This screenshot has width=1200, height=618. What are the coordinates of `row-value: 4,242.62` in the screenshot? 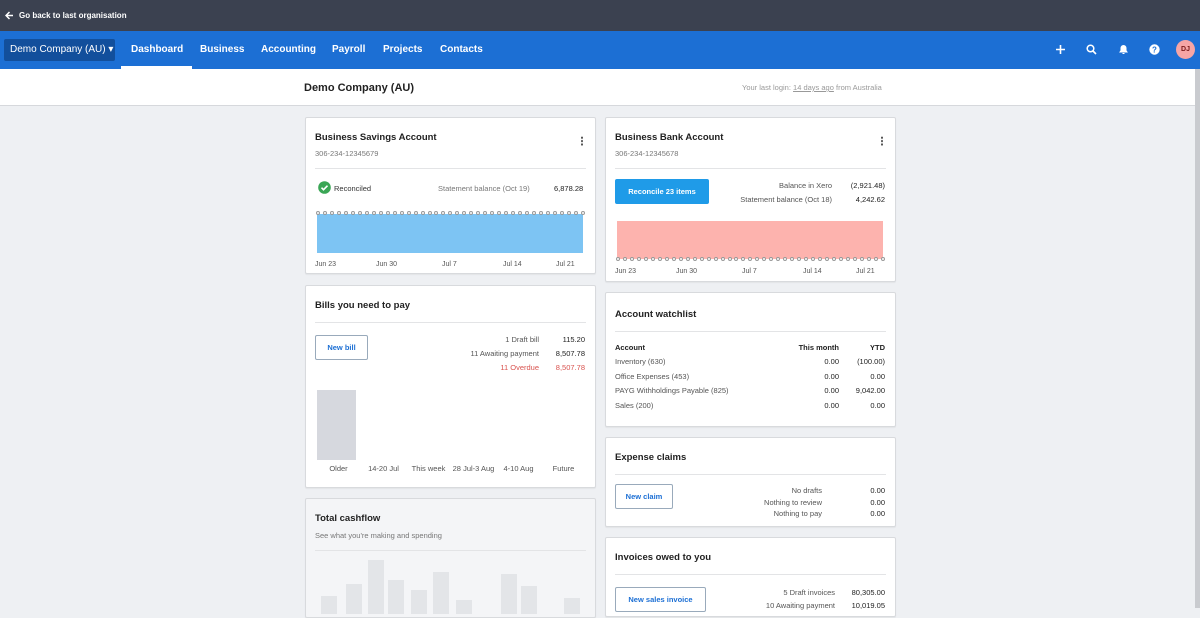 It's located at (870, 199).